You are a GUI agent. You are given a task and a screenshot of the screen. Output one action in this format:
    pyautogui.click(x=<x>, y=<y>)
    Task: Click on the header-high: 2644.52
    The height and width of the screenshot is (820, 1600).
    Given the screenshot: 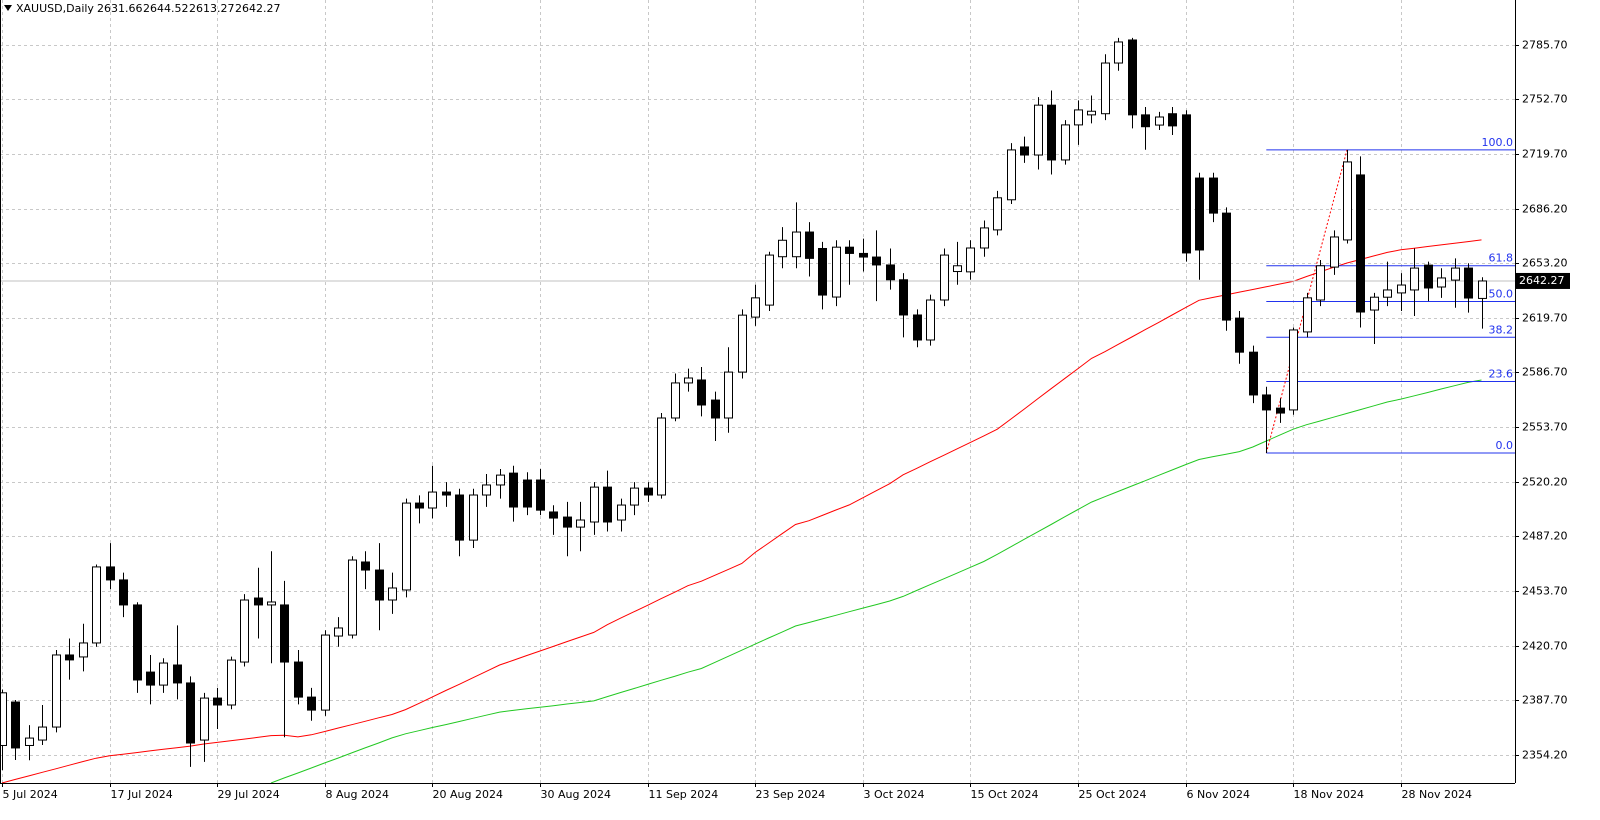 What is the action you would take?
    pyautogui.click(x=166, y=8)
    